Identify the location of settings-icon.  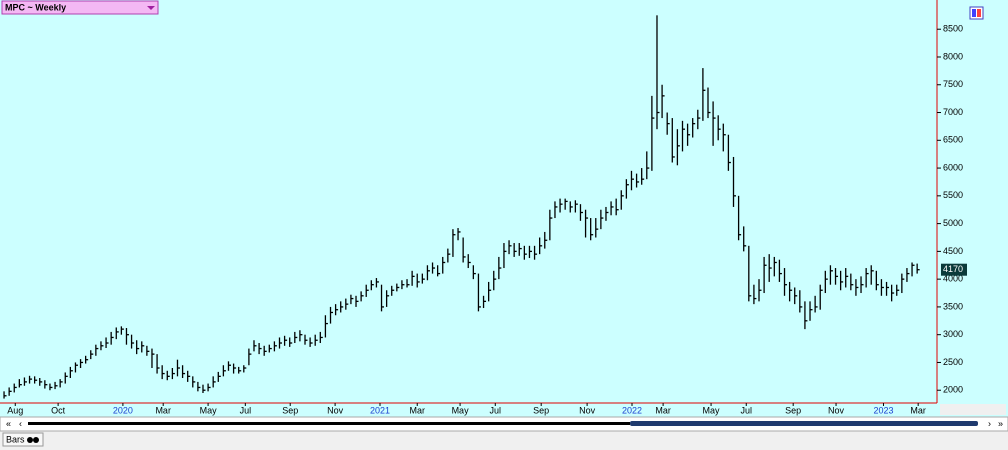
(976, 13).